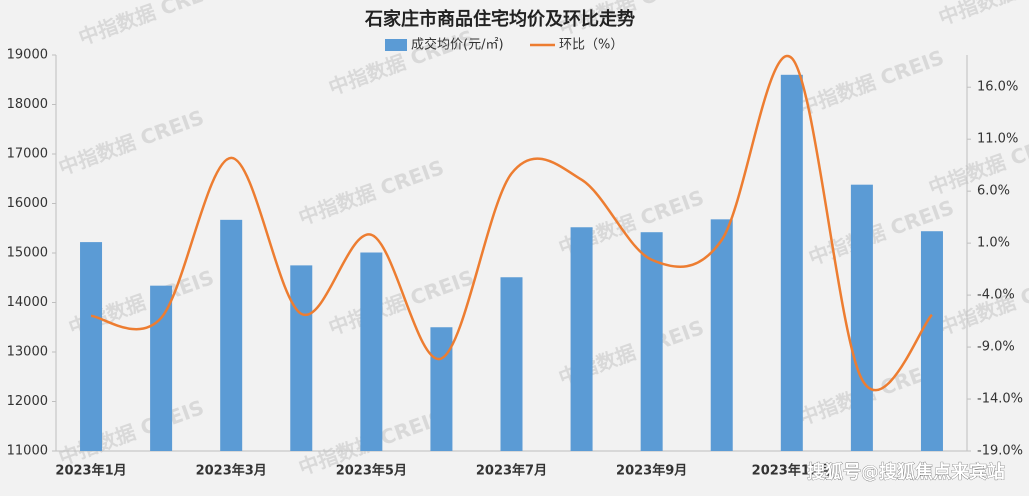 Image resolution: width=1029 pixels, height=496 pixels. What do you see at coordinates (997, 87) in the screenshot?
I see `y2-tick-label: 16.0%` at bounding box center [997, 87].